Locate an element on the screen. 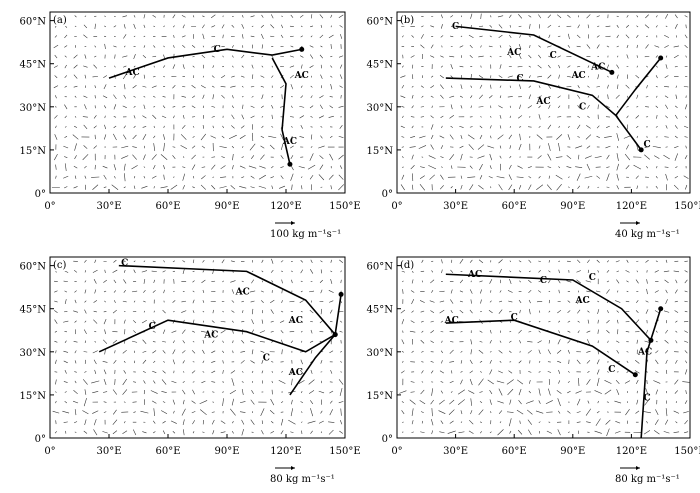  annotation: AC is located at coordinates (210, 335).